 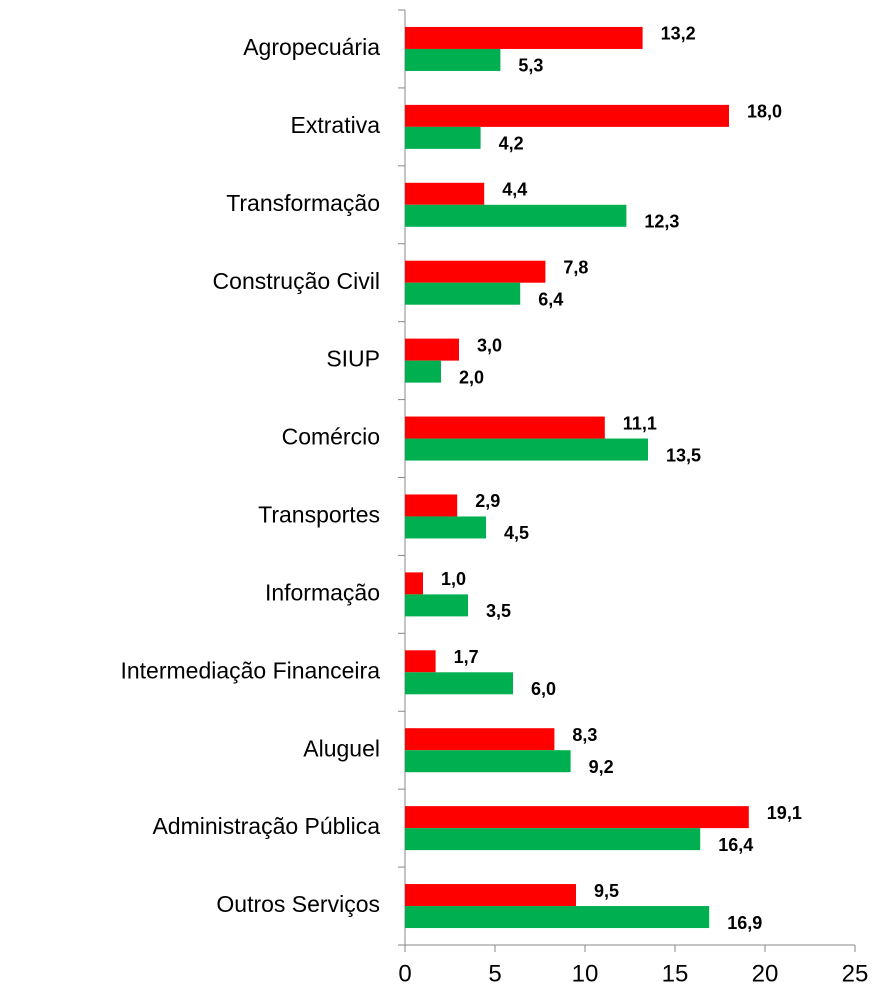 What do you see at coordinates (489, 345) in the screenshot?
I see `value-label: 3,0` at bounding box center [489, 345].